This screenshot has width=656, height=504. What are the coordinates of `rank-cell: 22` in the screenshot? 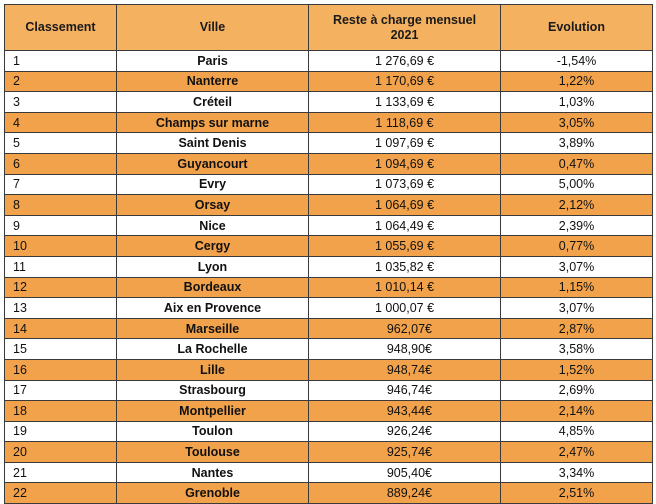 It's located at (60, 493).